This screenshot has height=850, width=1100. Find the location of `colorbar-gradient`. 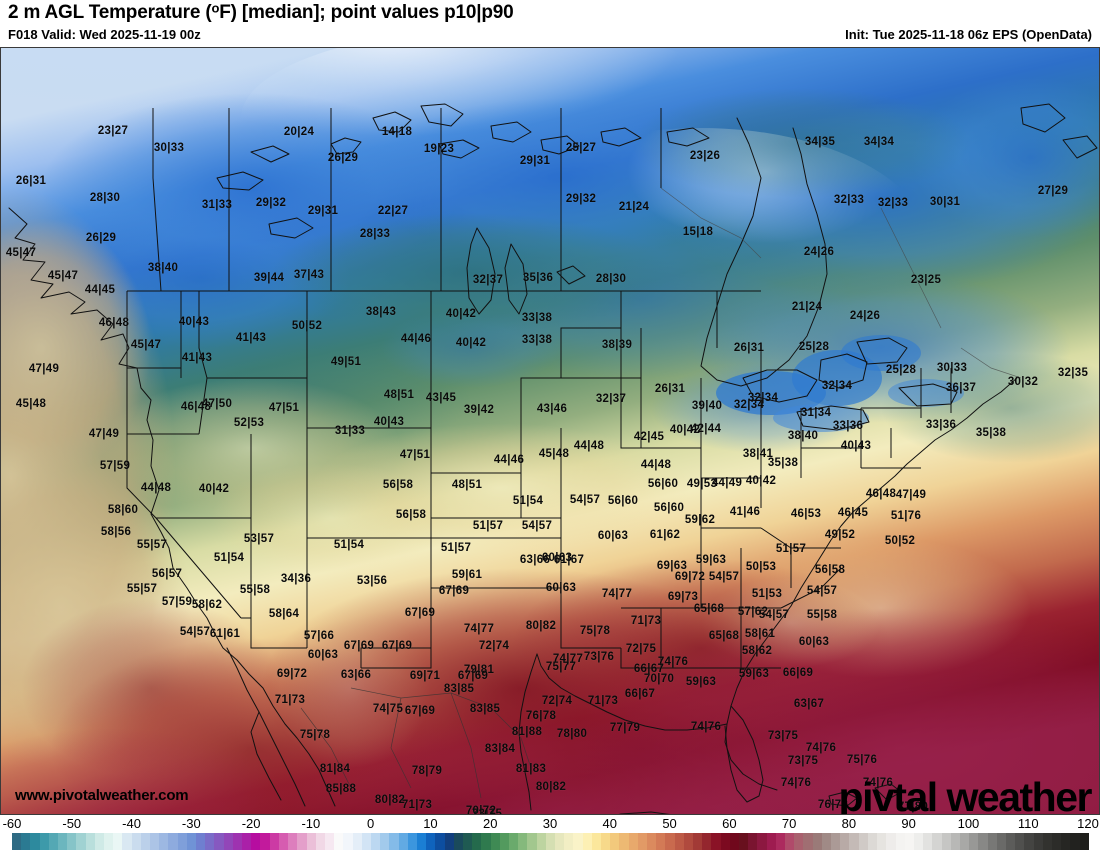

colorbar-gradient is located at coordinates (550, 841).